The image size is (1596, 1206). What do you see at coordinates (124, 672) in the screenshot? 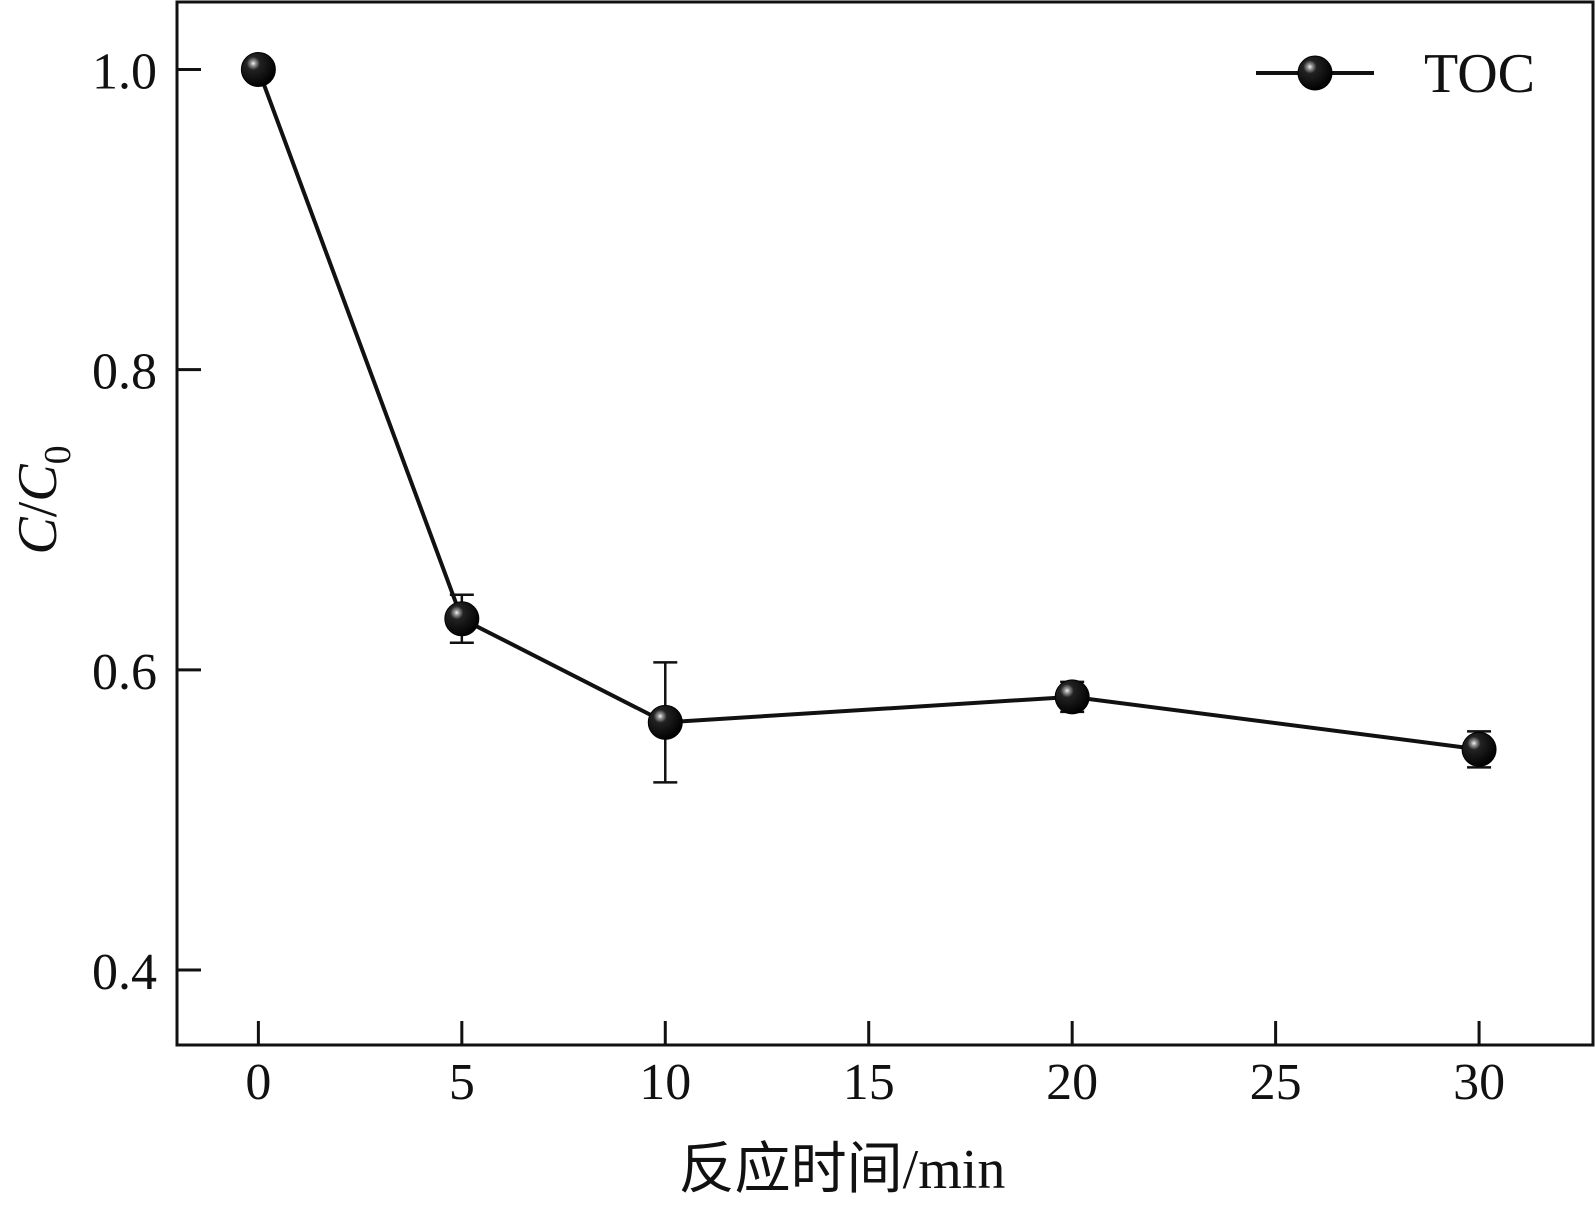
I see `y-tick-label-0-6: 0.6` at bounding box center [124, 672].